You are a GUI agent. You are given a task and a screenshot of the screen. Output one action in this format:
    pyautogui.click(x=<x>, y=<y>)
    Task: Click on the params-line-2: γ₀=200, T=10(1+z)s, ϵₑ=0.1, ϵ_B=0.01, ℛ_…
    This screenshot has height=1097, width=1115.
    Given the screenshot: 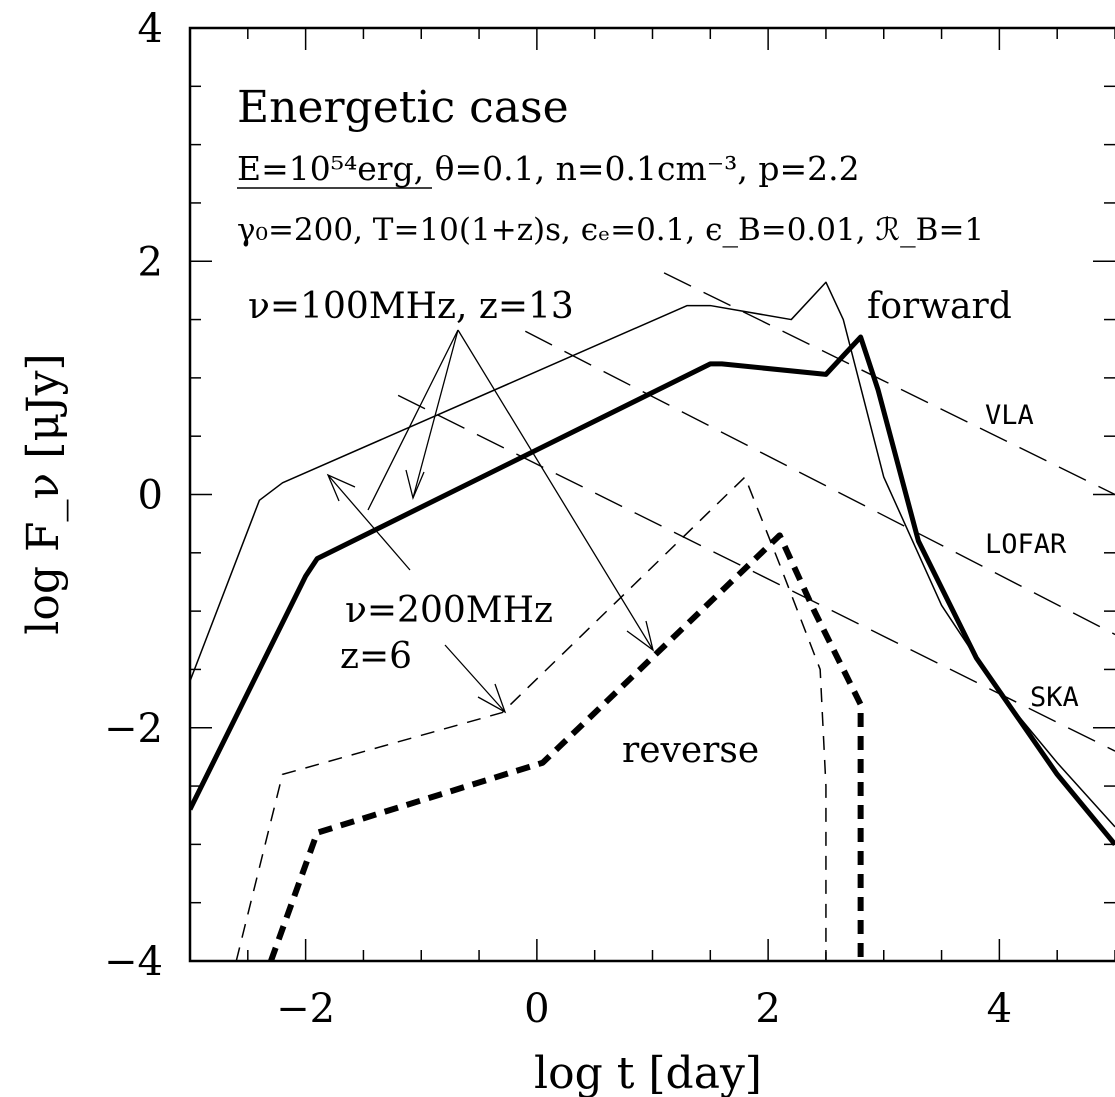 What is the action you would take?
    pyautogui.click(x=610, y=230)
    